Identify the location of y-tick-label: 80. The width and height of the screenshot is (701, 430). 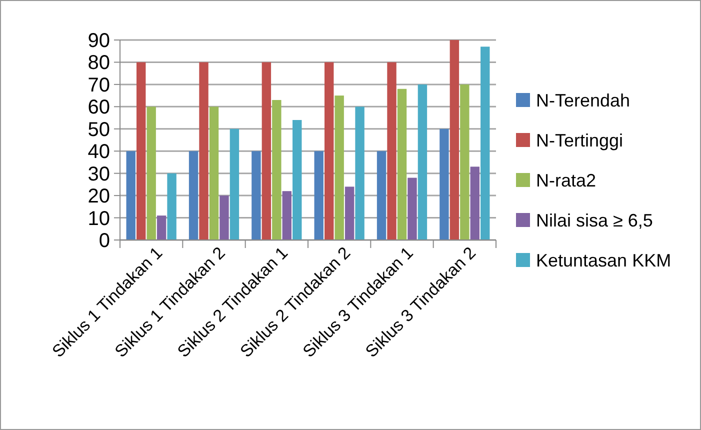
(99, 63).